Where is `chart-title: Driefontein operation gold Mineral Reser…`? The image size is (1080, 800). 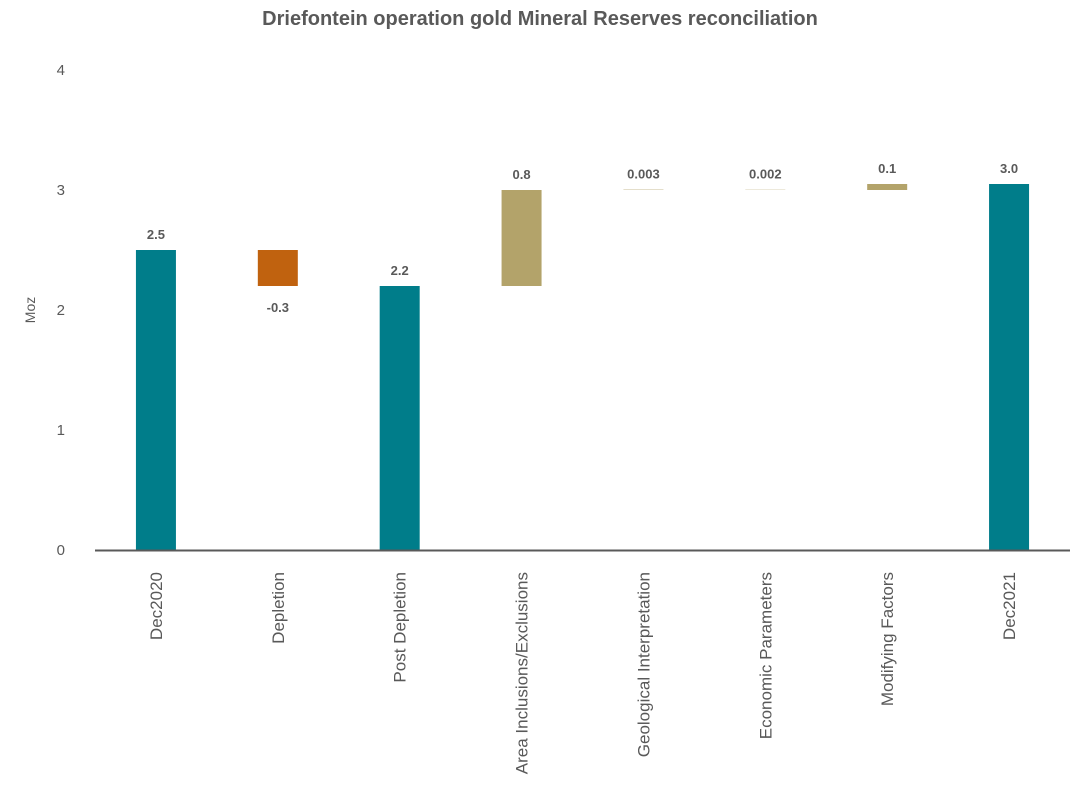 chart-title: Driefontein operation gold Mineral Reser… is located at coordinates (540, 19).